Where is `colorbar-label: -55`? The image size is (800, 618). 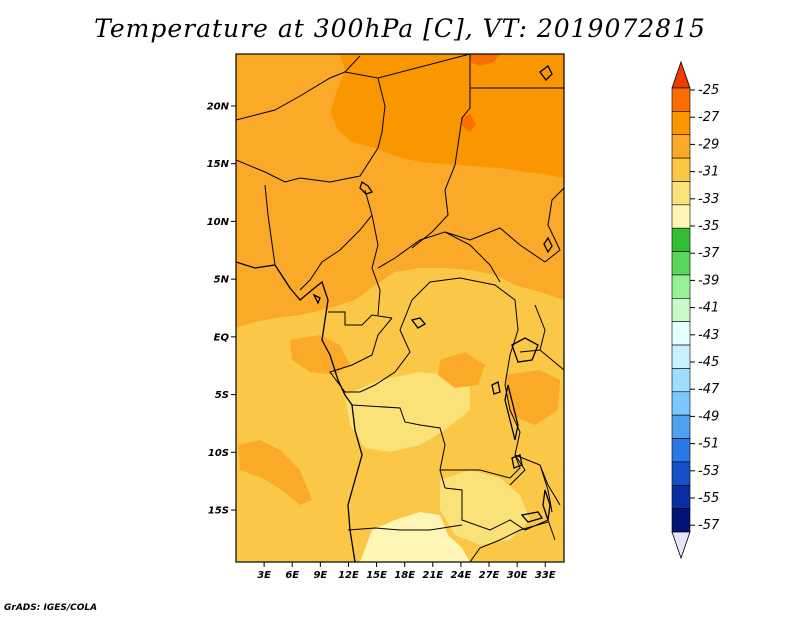
colorbar-label: -55 is located at coordinates (708, 498).